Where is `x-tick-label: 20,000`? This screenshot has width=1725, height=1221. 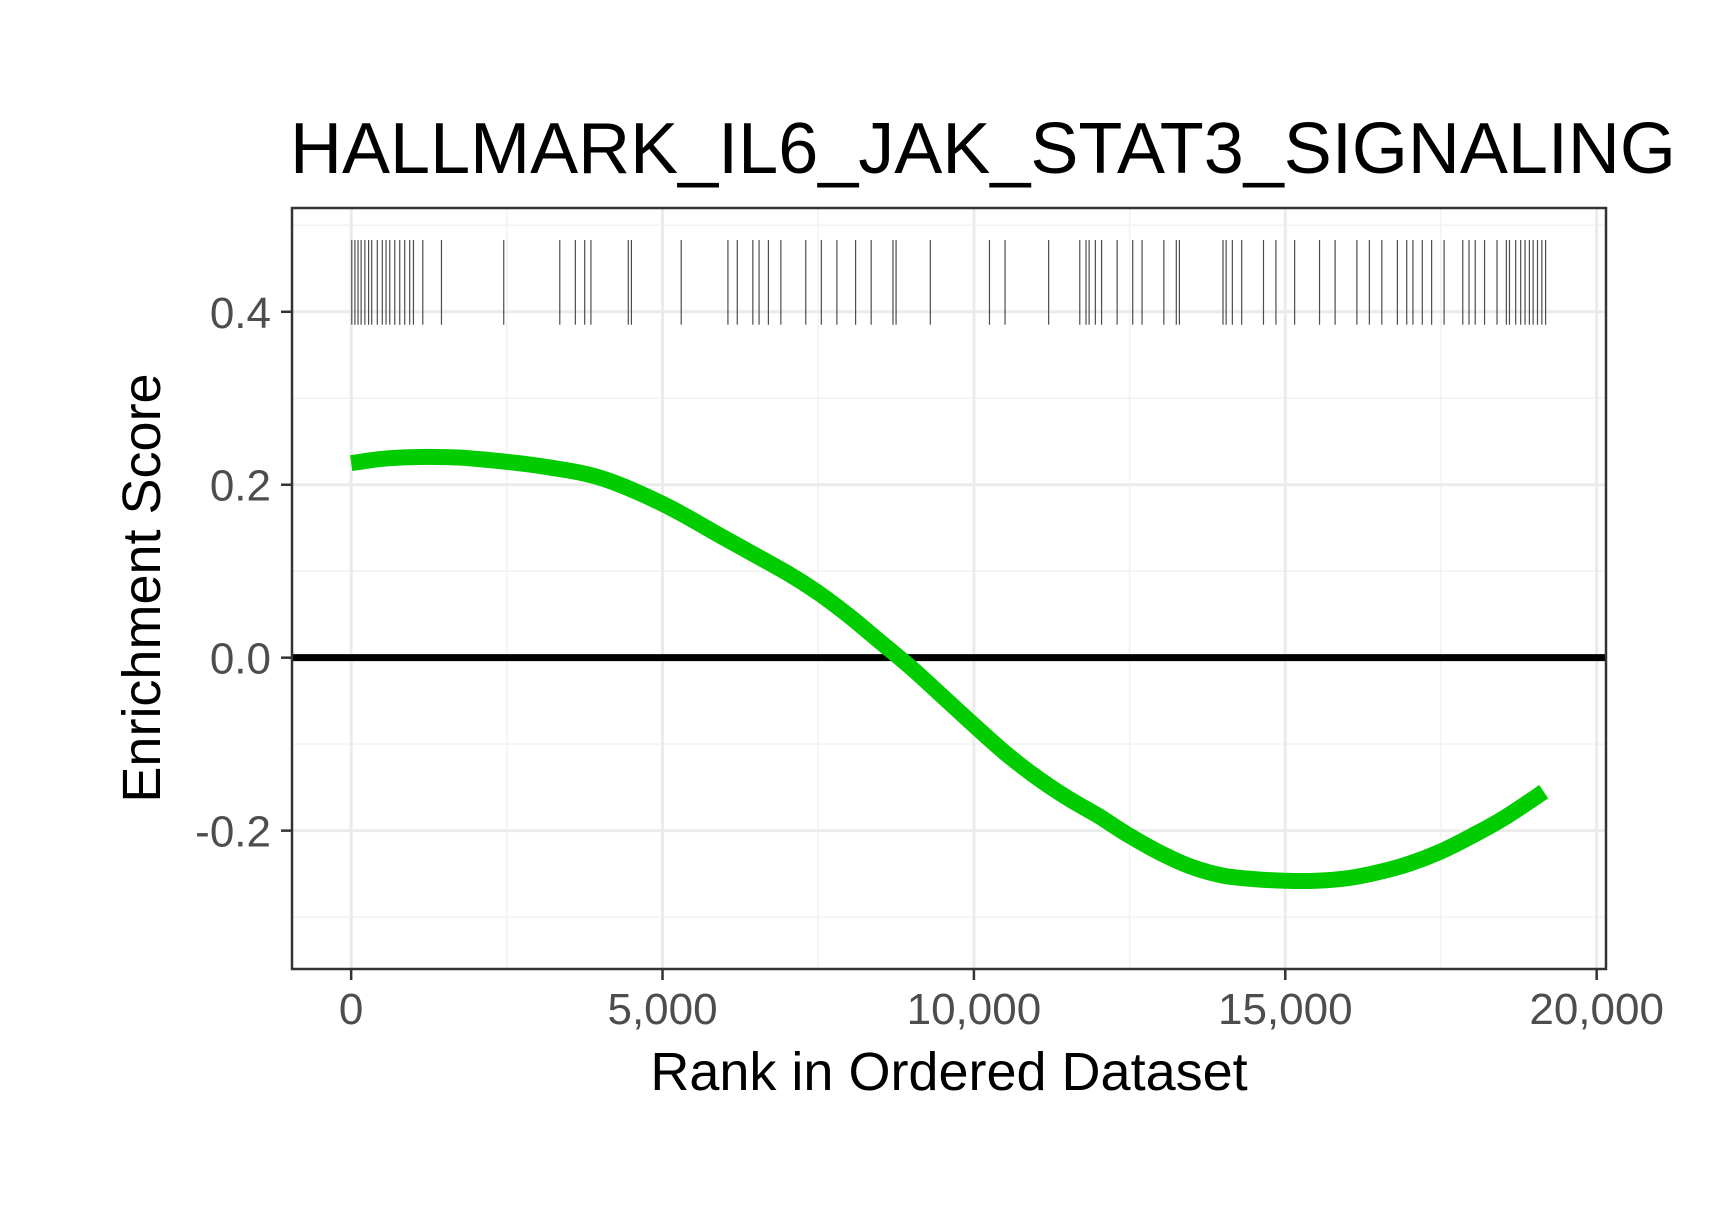
x-tick-label: 20,000 is located at coordinates (1596, 1009).